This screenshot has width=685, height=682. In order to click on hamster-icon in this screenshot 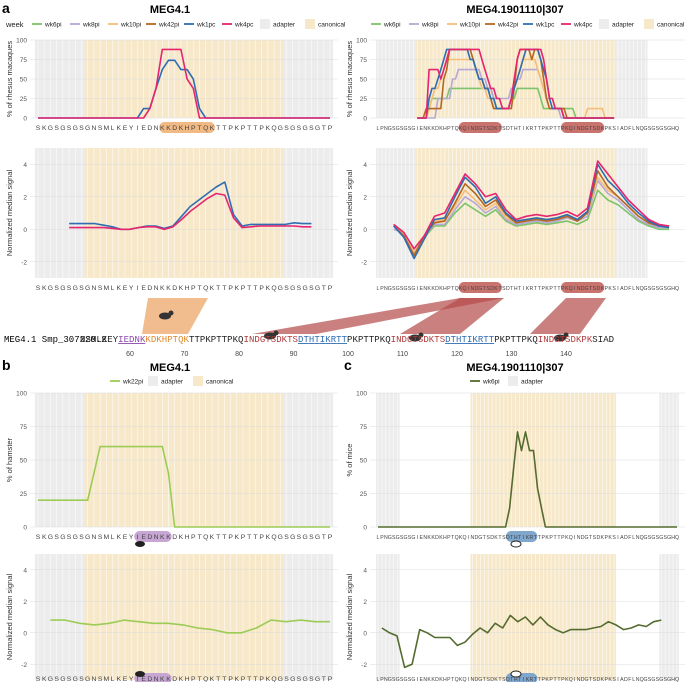, I will do `click(140, 544)`.